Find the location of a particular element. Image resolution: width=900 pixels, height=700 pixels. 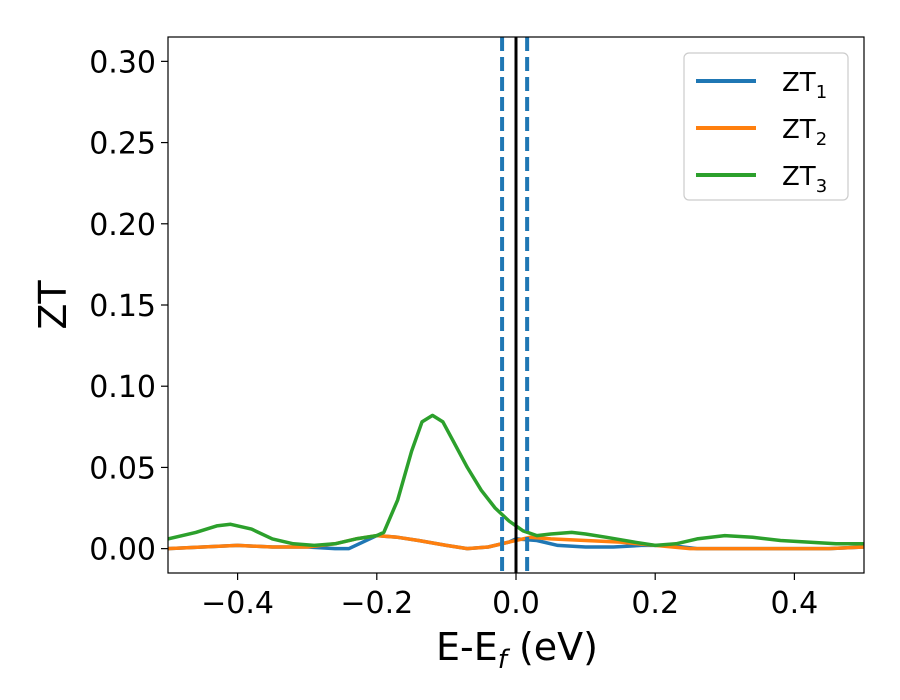

x-tick-label: −0.4 is located at coordinates (237, 603).